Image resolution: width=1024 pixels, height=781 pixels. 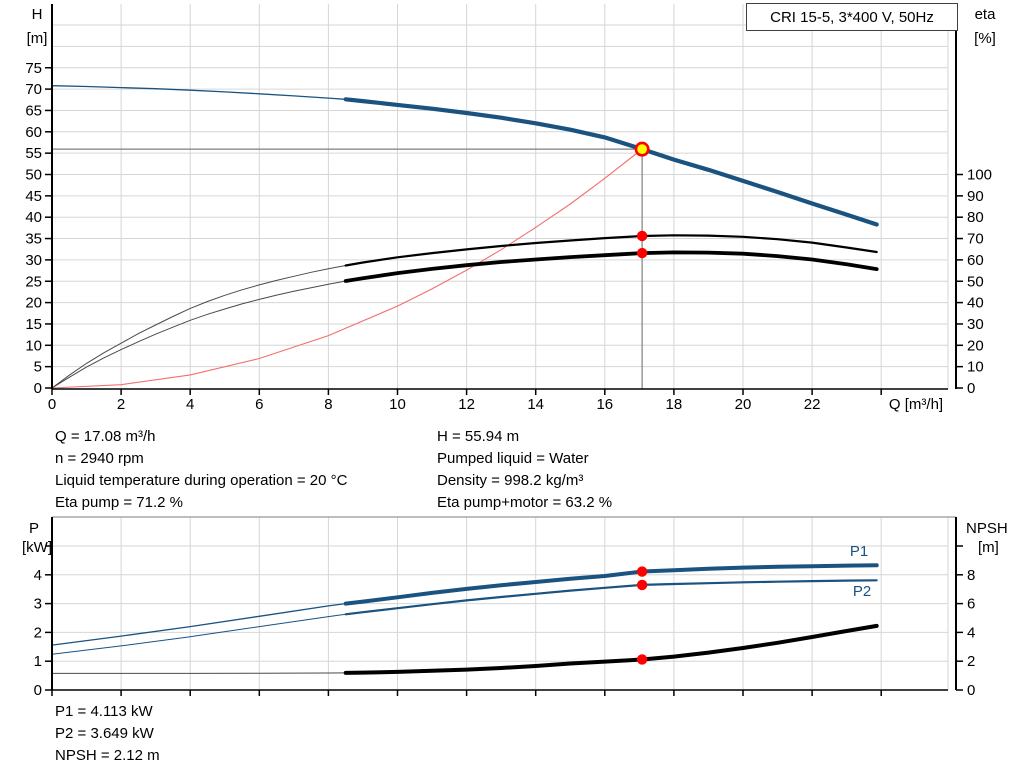 What do you see at coordinates (33, 175) in the screenshot?
I see `h-tick-label: 50` at bounding box center [33, 175].